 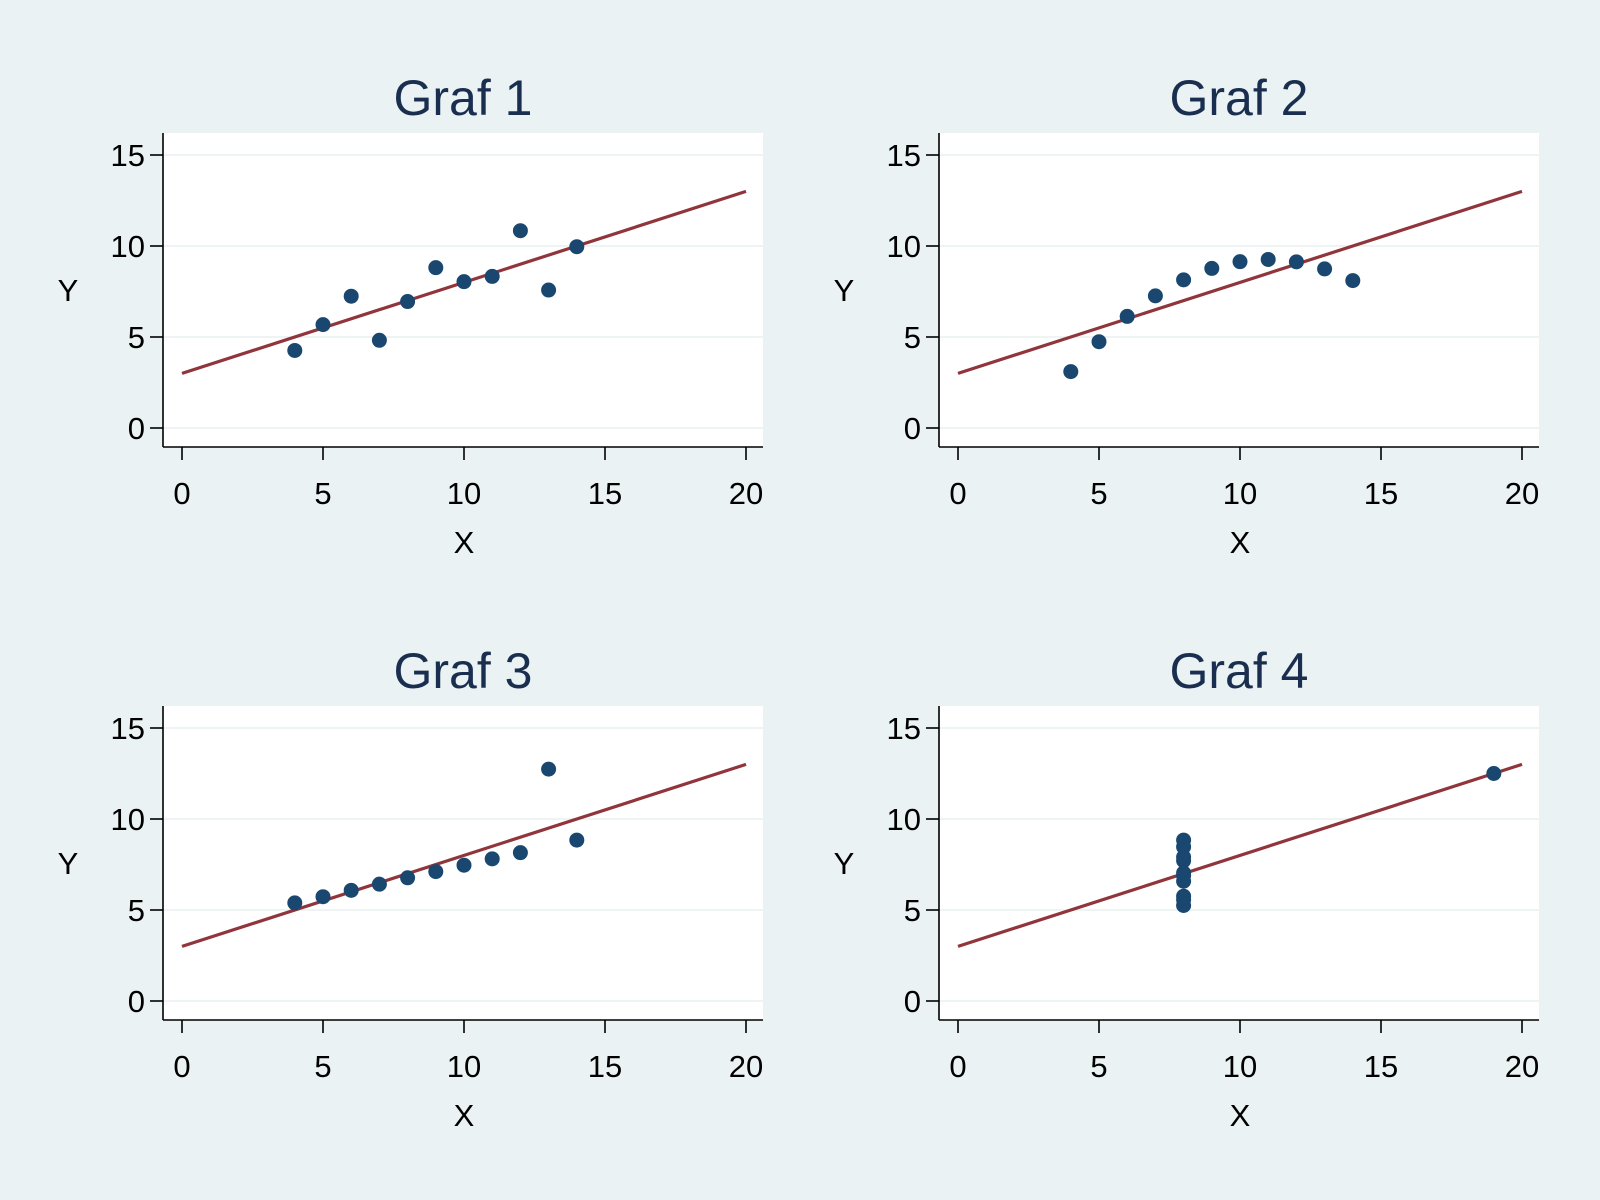 I want to click on panel-title: Graf 3, so click(x=463, y=671).